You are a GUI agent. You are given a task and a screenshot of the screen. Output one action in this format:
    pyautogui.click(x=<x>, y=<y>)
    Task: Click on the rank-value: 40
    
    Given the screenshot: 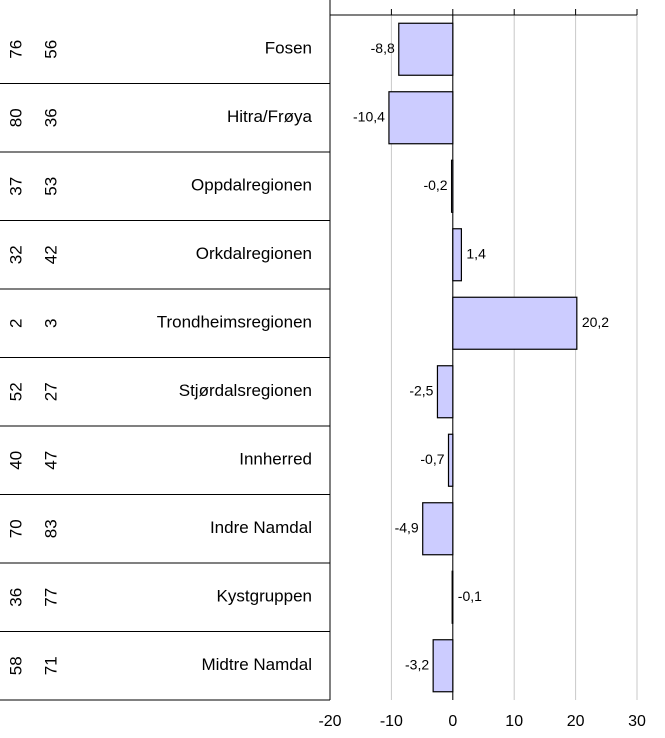 What is the action you would take?
    pyautogui.click(x=15, y=460)
    